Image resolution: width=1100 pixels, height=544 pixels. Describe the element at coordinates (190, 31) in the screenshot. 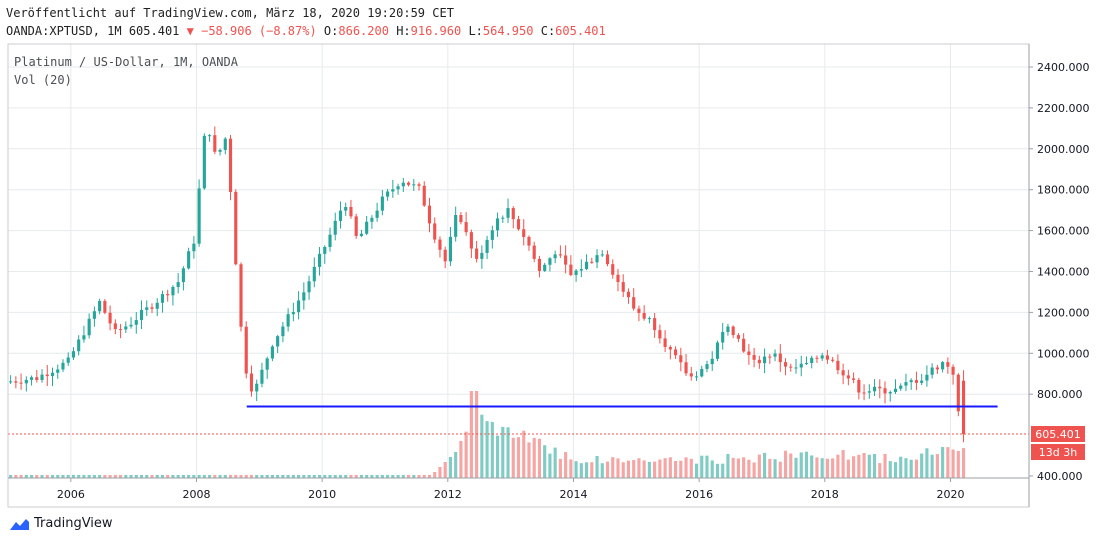

I see `down-arrow-icon: ▼` at that location.